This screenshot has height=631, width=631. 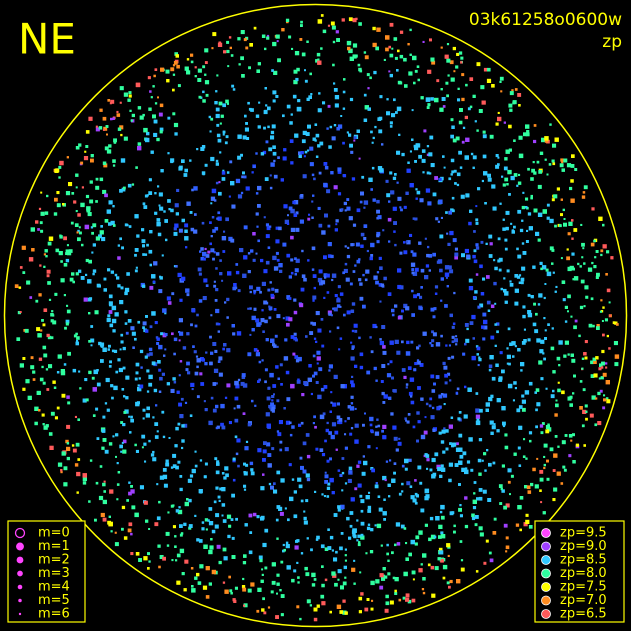 I want to click on zp-label: zp=6.5, so click(x=583, y=614).